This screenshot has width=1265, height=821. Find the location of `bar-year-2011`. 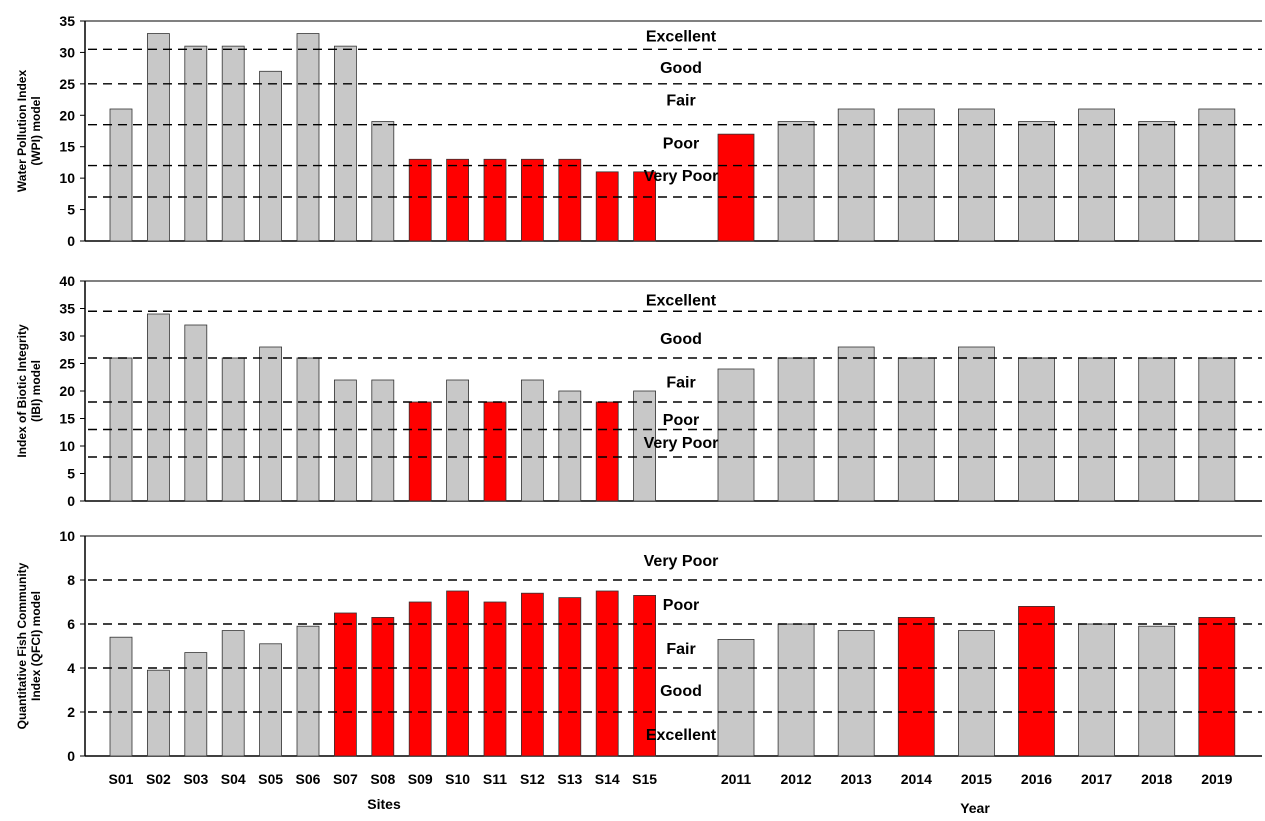

bar-year-2011 is located at coordinates (736, 698).